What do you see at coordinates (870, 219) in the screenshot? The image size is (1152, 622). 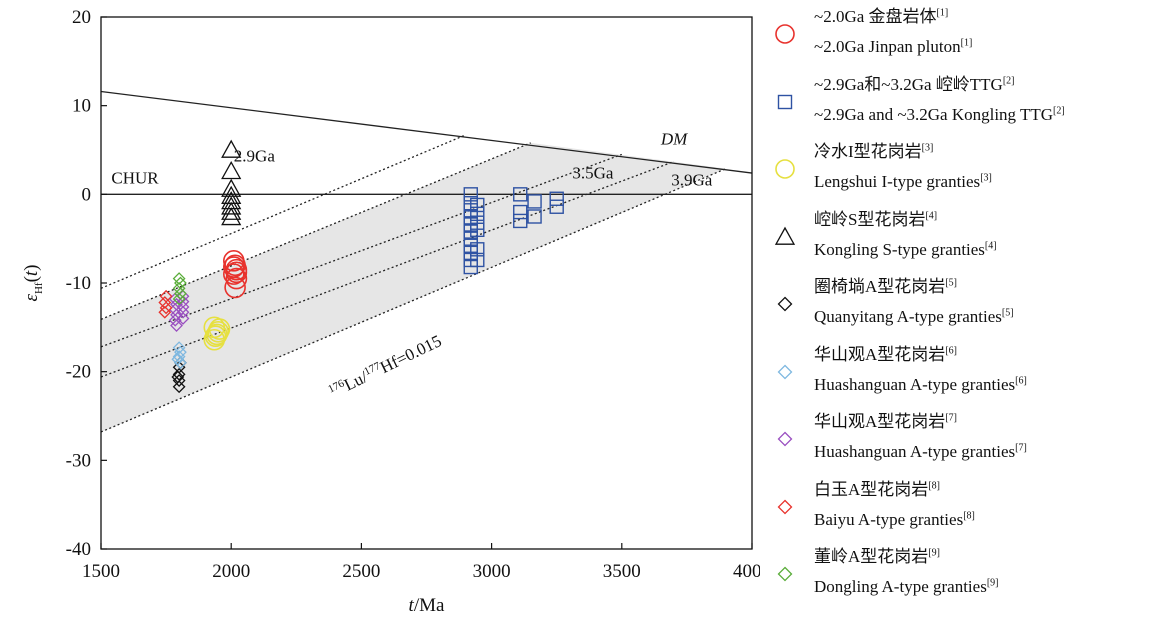 I see `legend-label-text: 崆岭S型花岗岩` at bounding box center [870, 219].